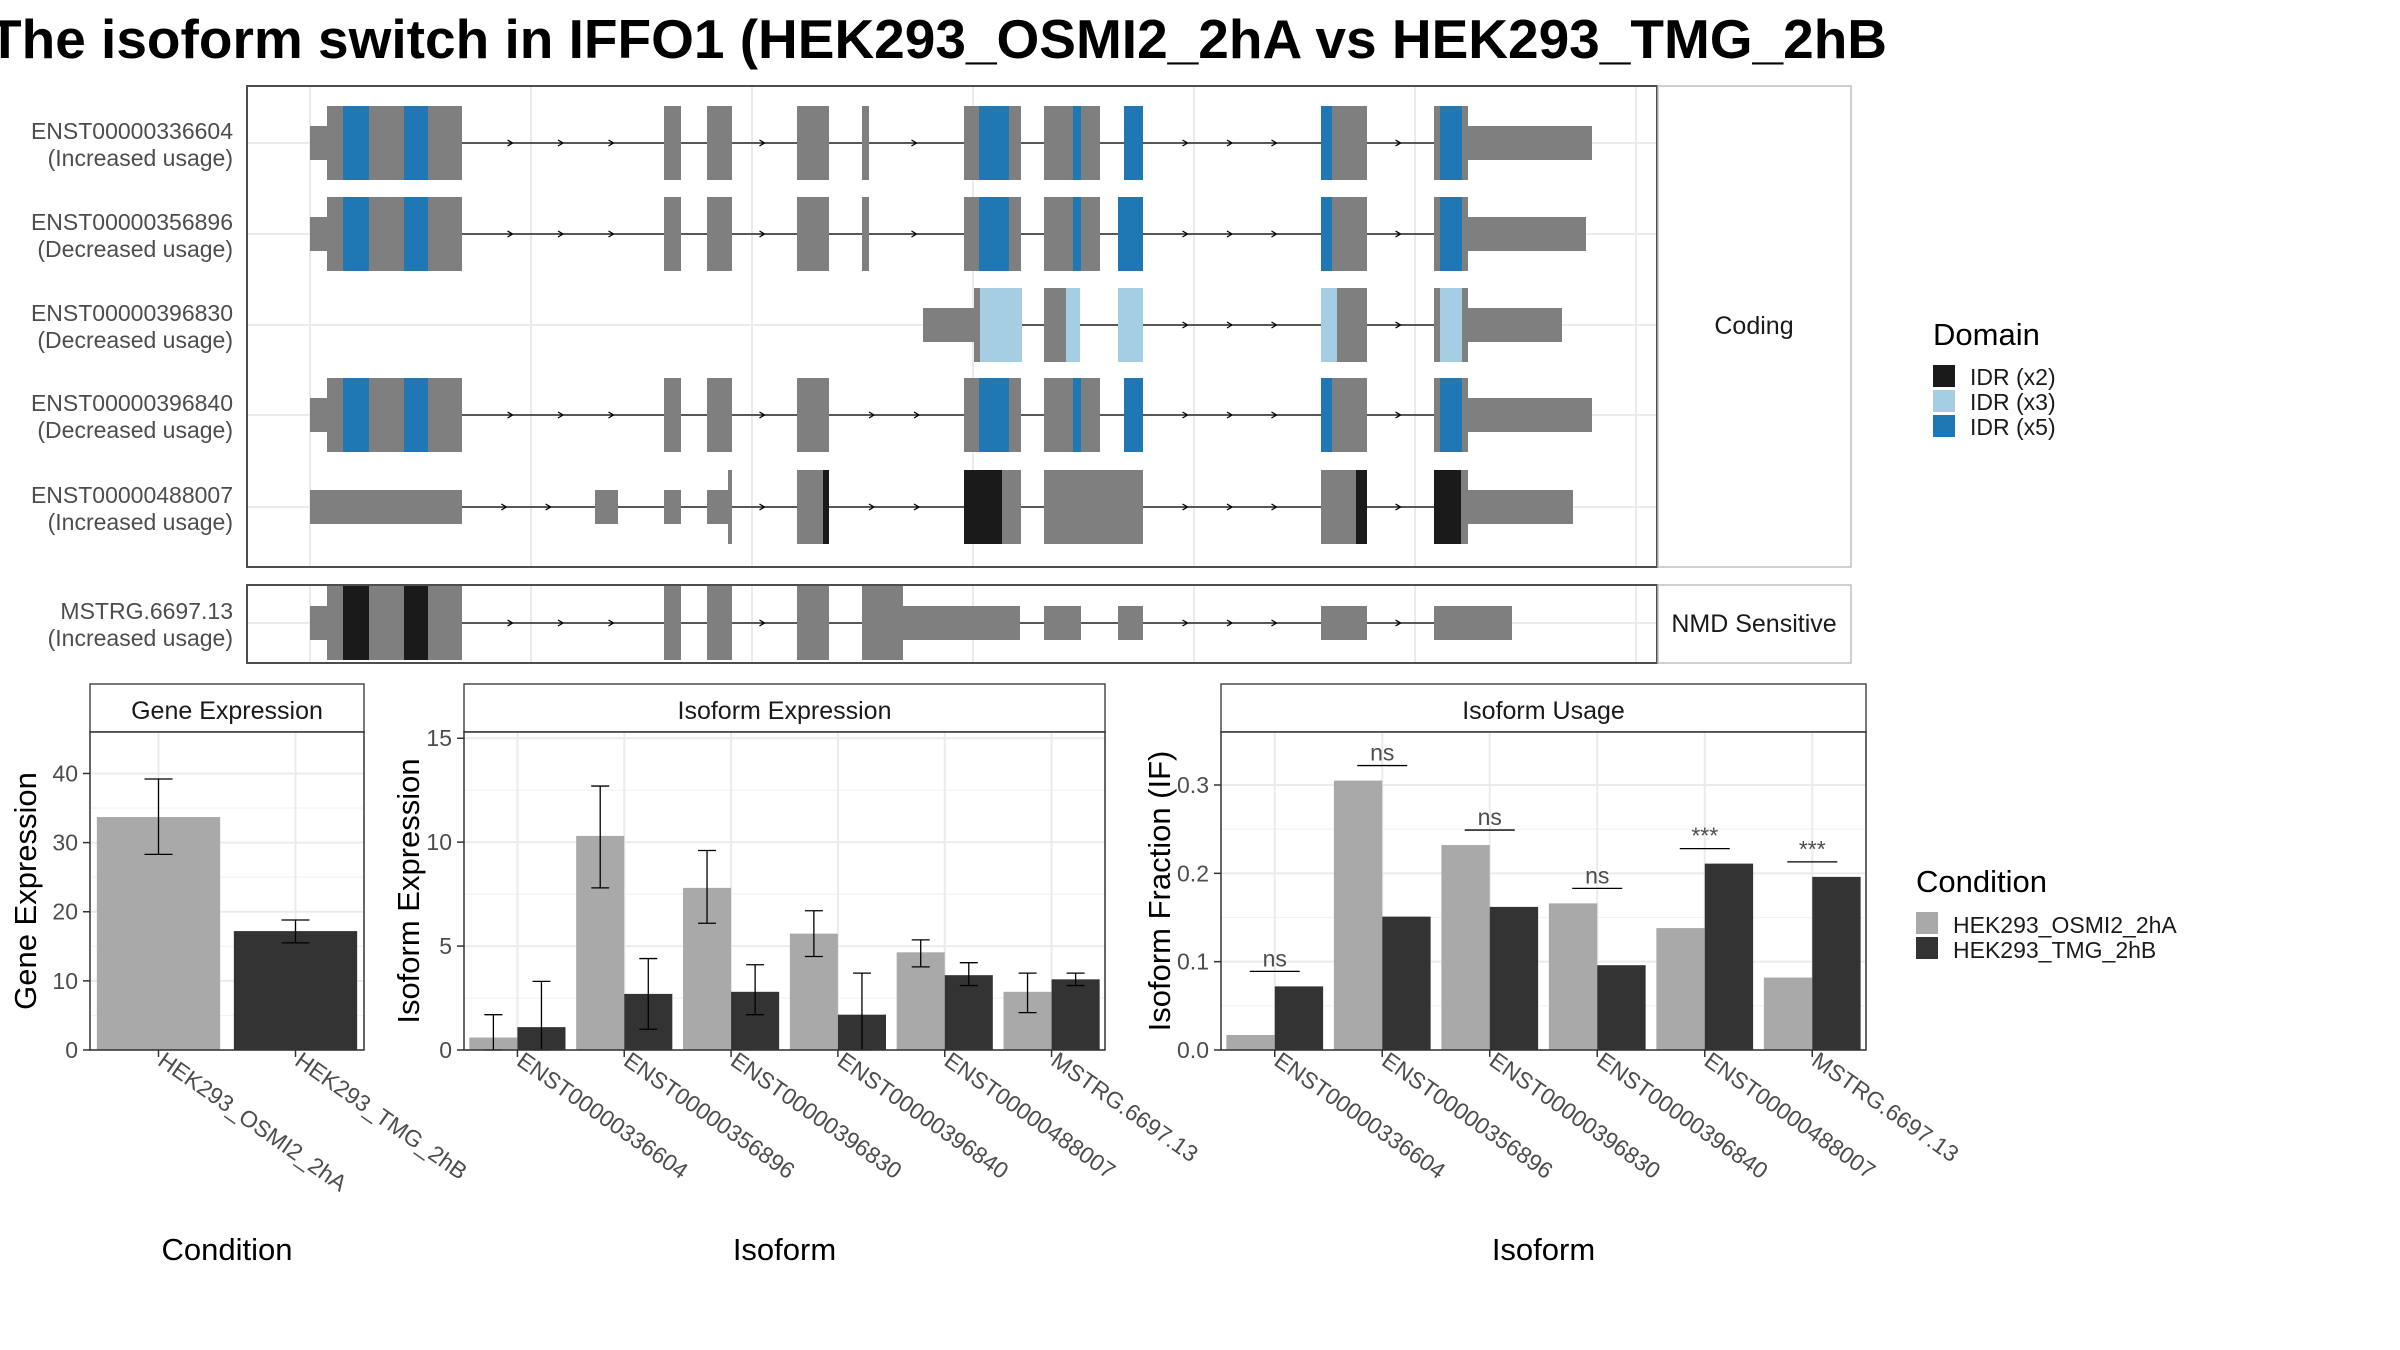 Image resolution: width=2400 pixels, height=1350 pixels. I want to click on y-tick-label: 20, so click(65, 912).